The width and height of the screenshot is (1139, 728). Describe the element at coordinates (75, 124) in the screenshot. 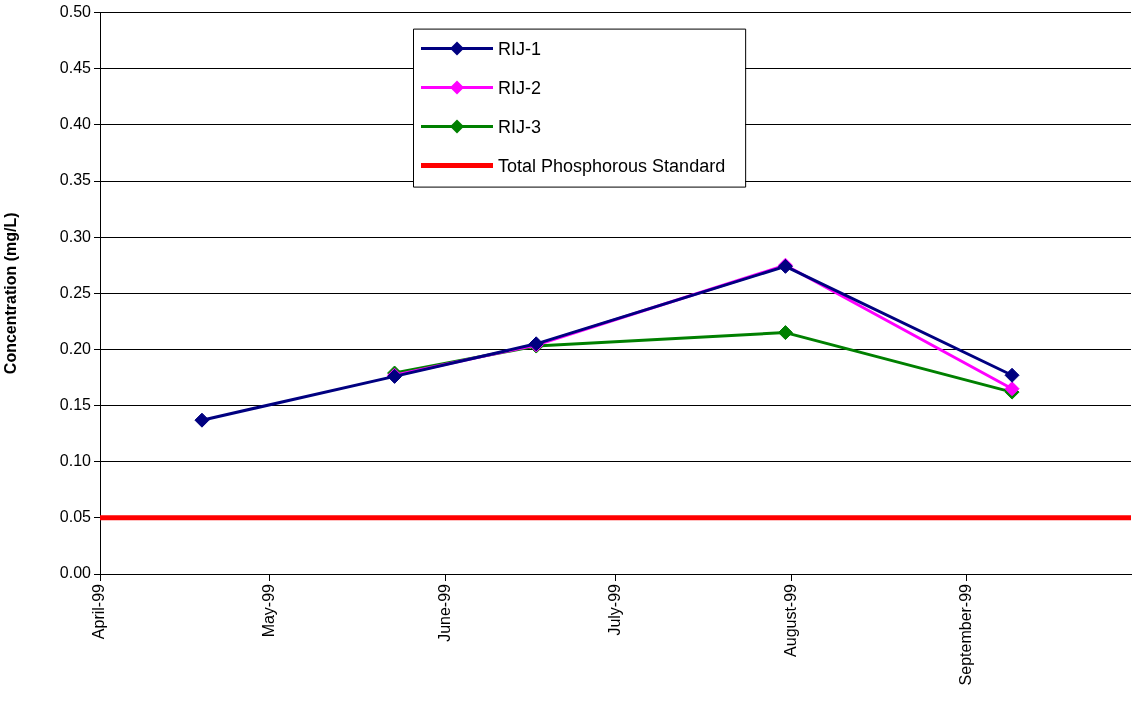

I see `y-tick-label: 0.40` at that location.